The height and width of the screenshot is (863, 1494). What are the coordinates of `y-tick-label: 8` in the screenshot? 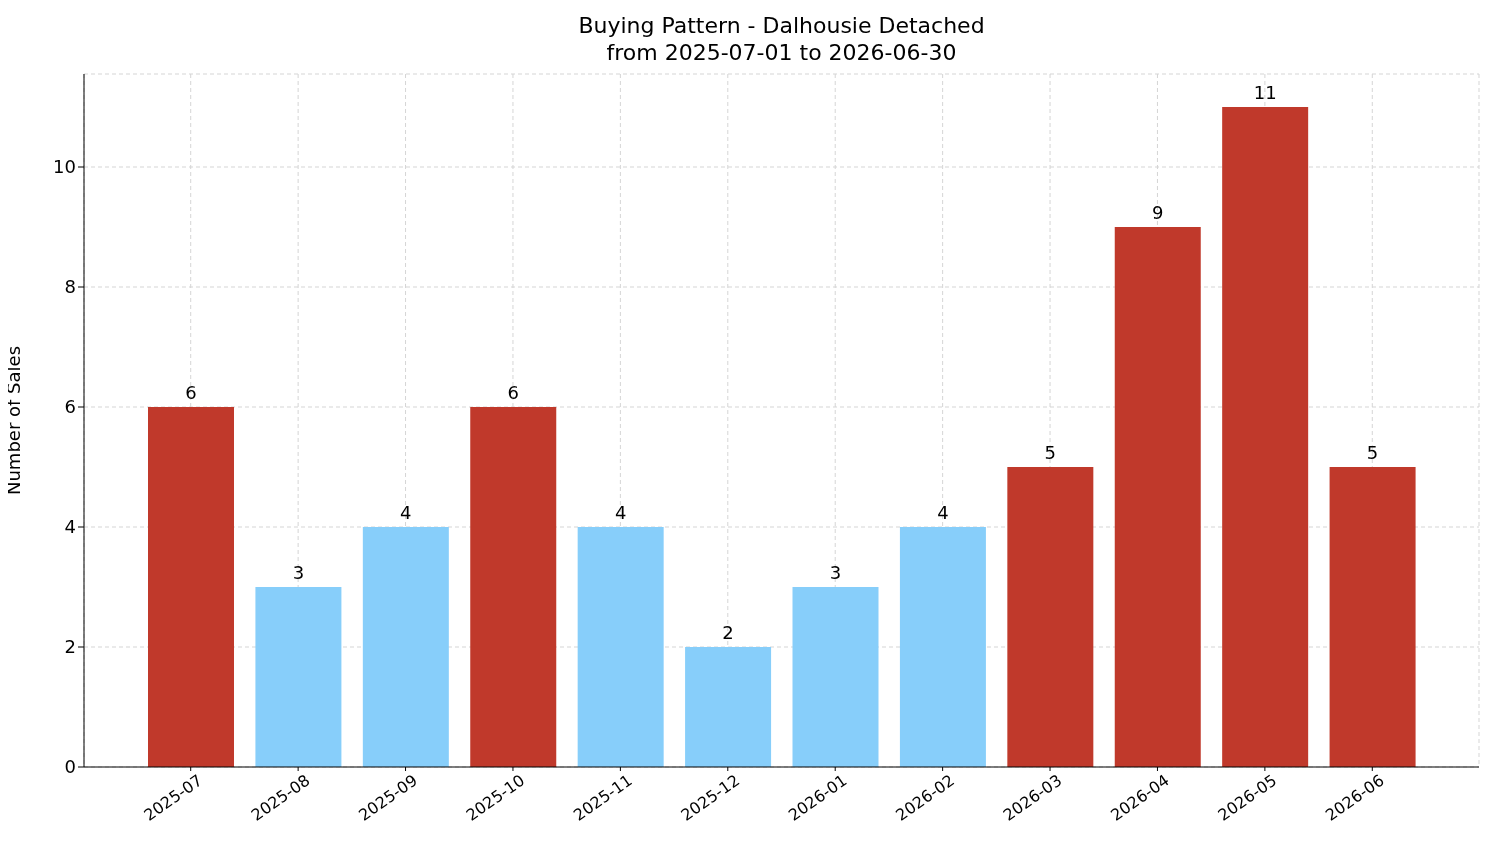 It's located at (70, 287).